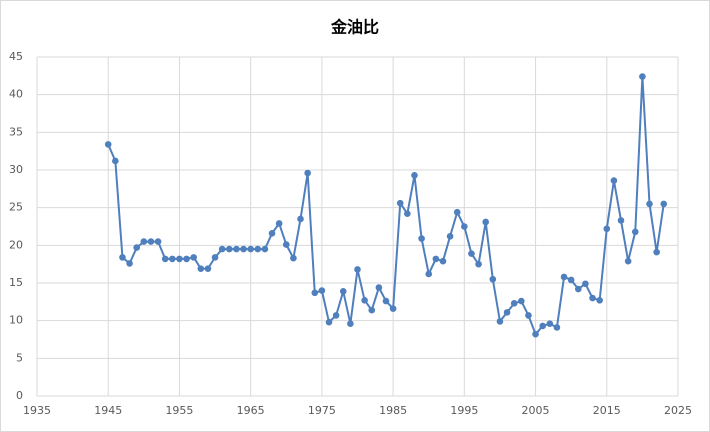 Image resolution: width=710 pixels, height=432 pixels. Describe the element at coordinates (464, 410) in the screenshot. I see `x-tick-label: 1995` at that location.